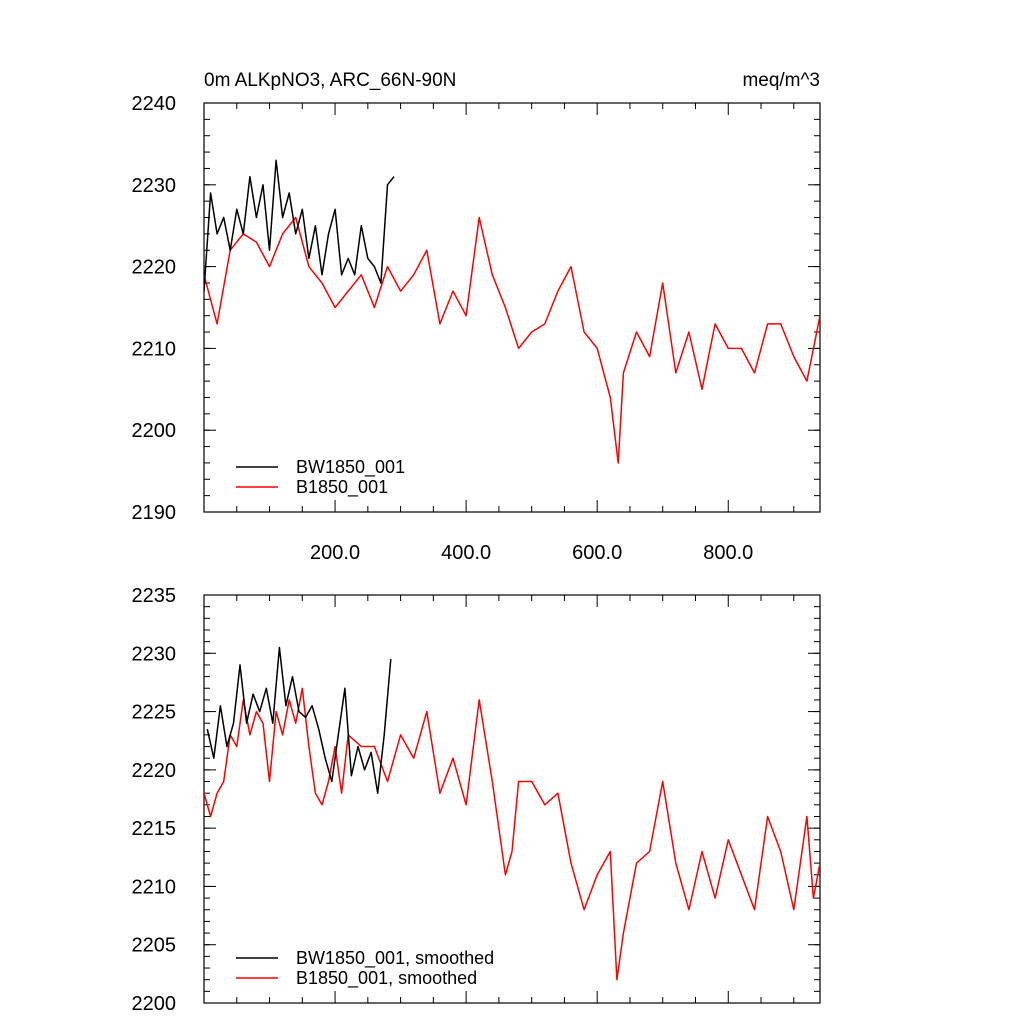  I want to click on legend-label-0: BW1850_001, smoothed, so click(395, 958).